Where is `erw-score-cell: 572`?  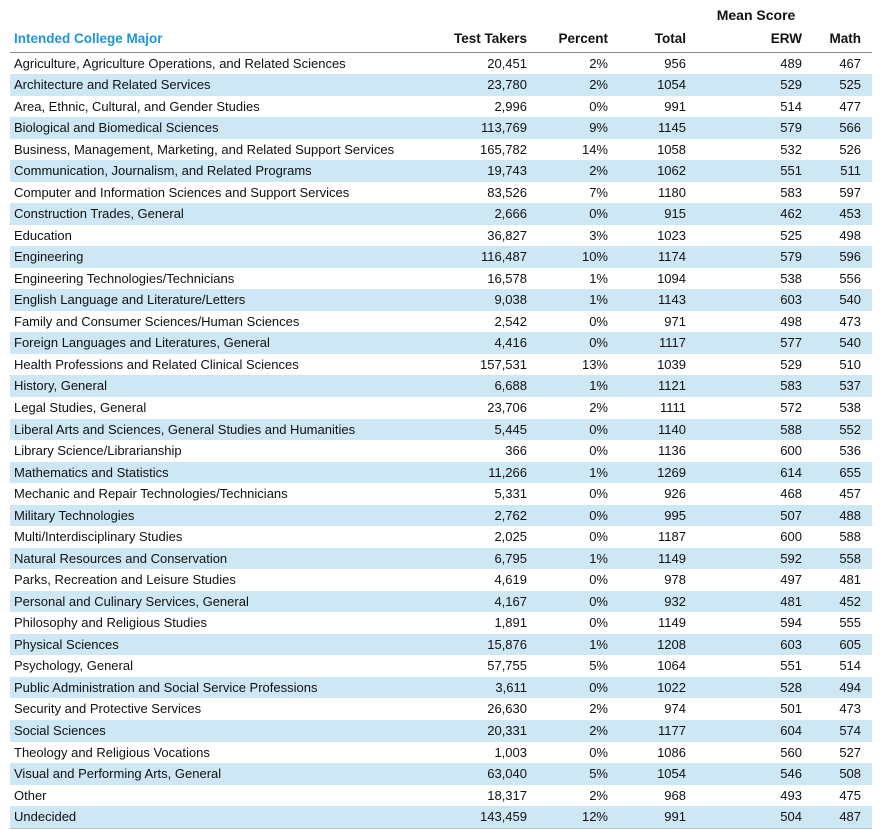 erw-score-cell: 572 is located at coordinates (791, 407).